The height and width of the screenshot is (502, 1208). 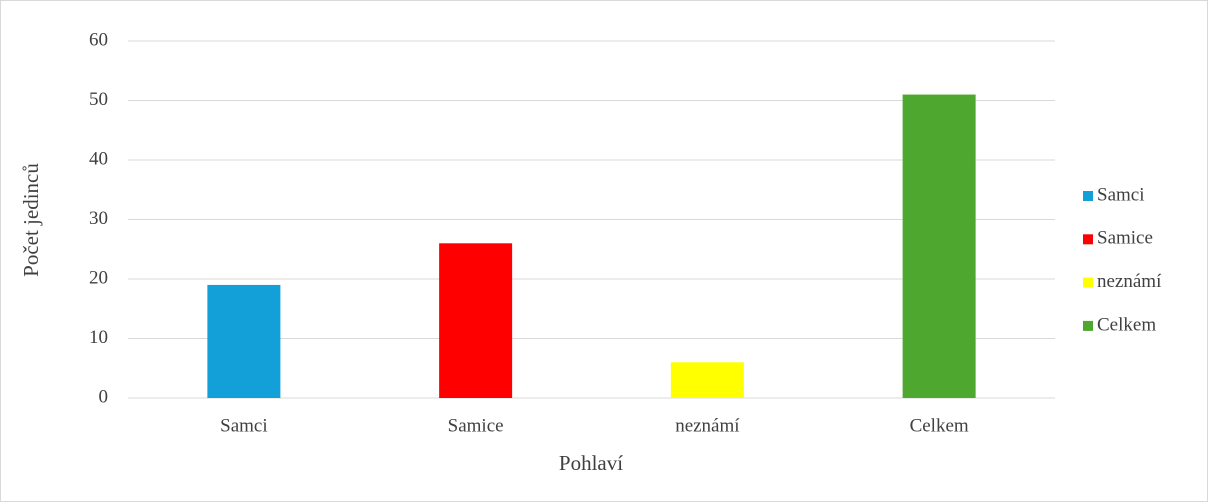 I want to click on x-tick-label: neznámí, so click(x=707, y=425).